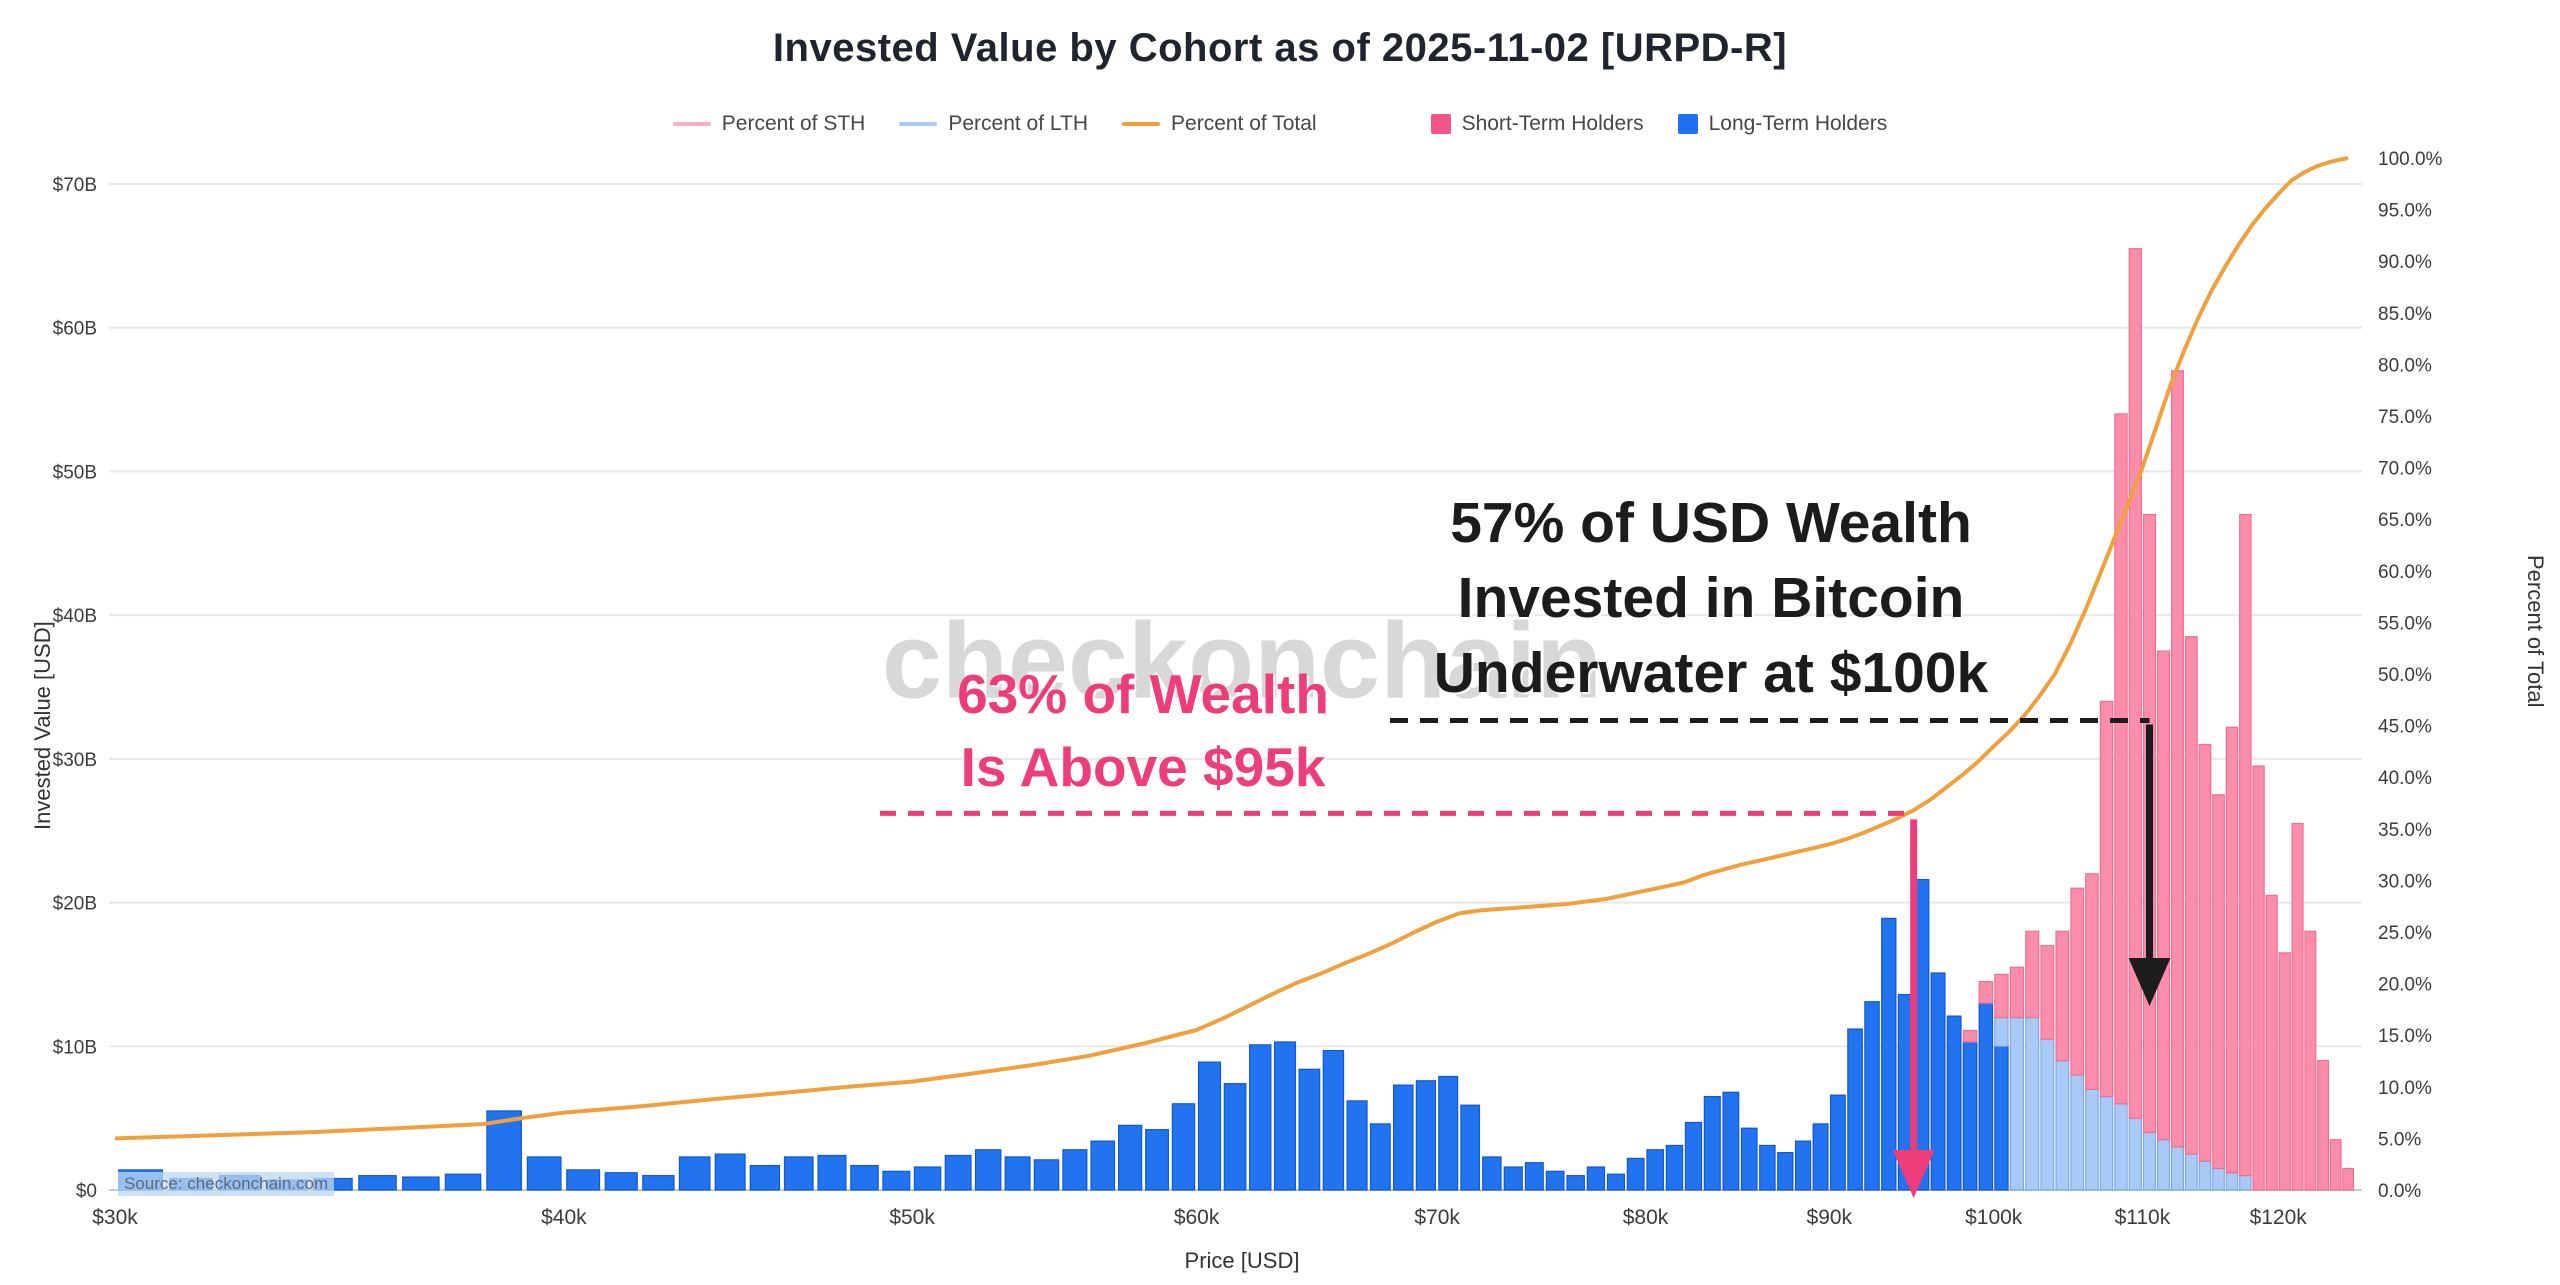 This screenshot has width=2560, height=1285. Describe the element at coordinates (86, 1191) in the screenshot. I see `y-left-tick-label: $0` at that location.